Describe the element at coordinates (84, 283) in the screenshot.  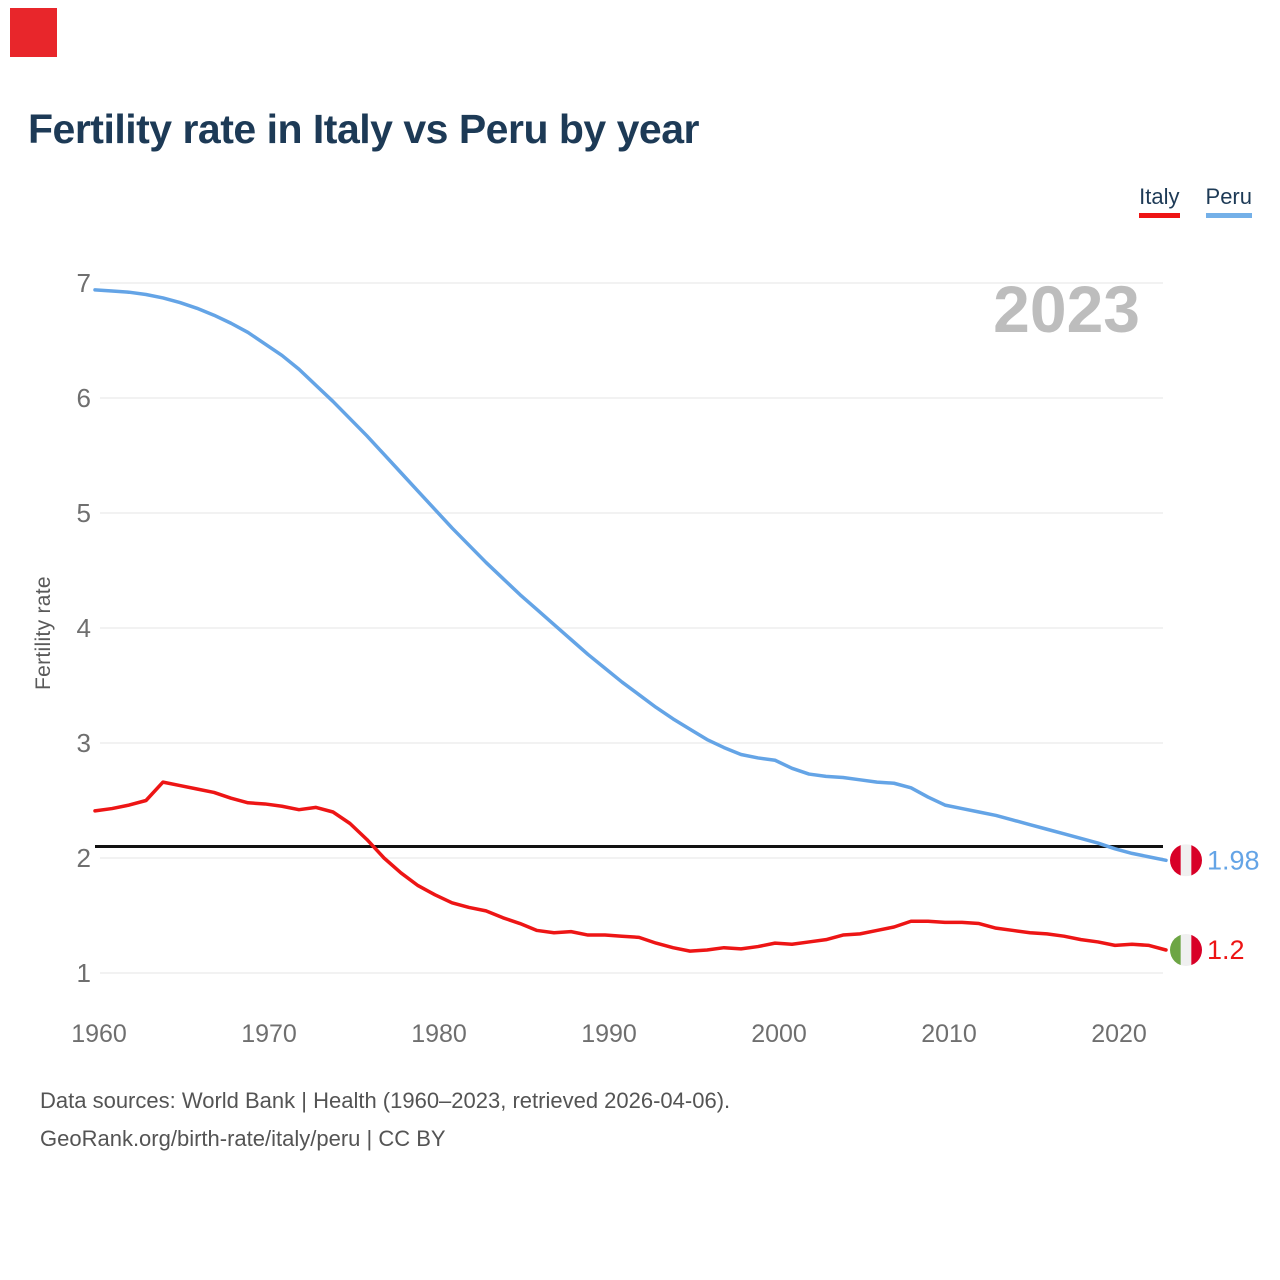
I see `y-tick-label-7: 7` at that location.